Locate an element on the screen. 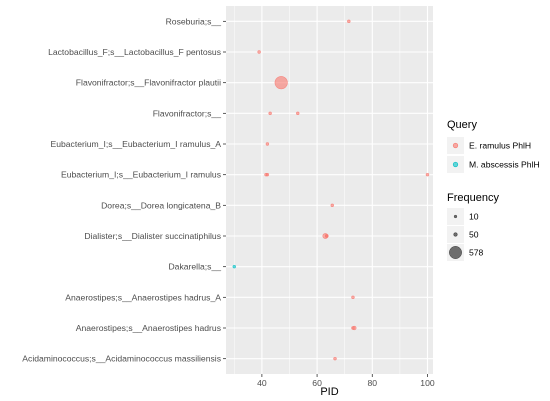 Image resolution: width=550 pixels, height=401 pixels. y-tick-label: Anaerostipes;s__Anaerostipes hadrus is located at coordinates (148, 328).